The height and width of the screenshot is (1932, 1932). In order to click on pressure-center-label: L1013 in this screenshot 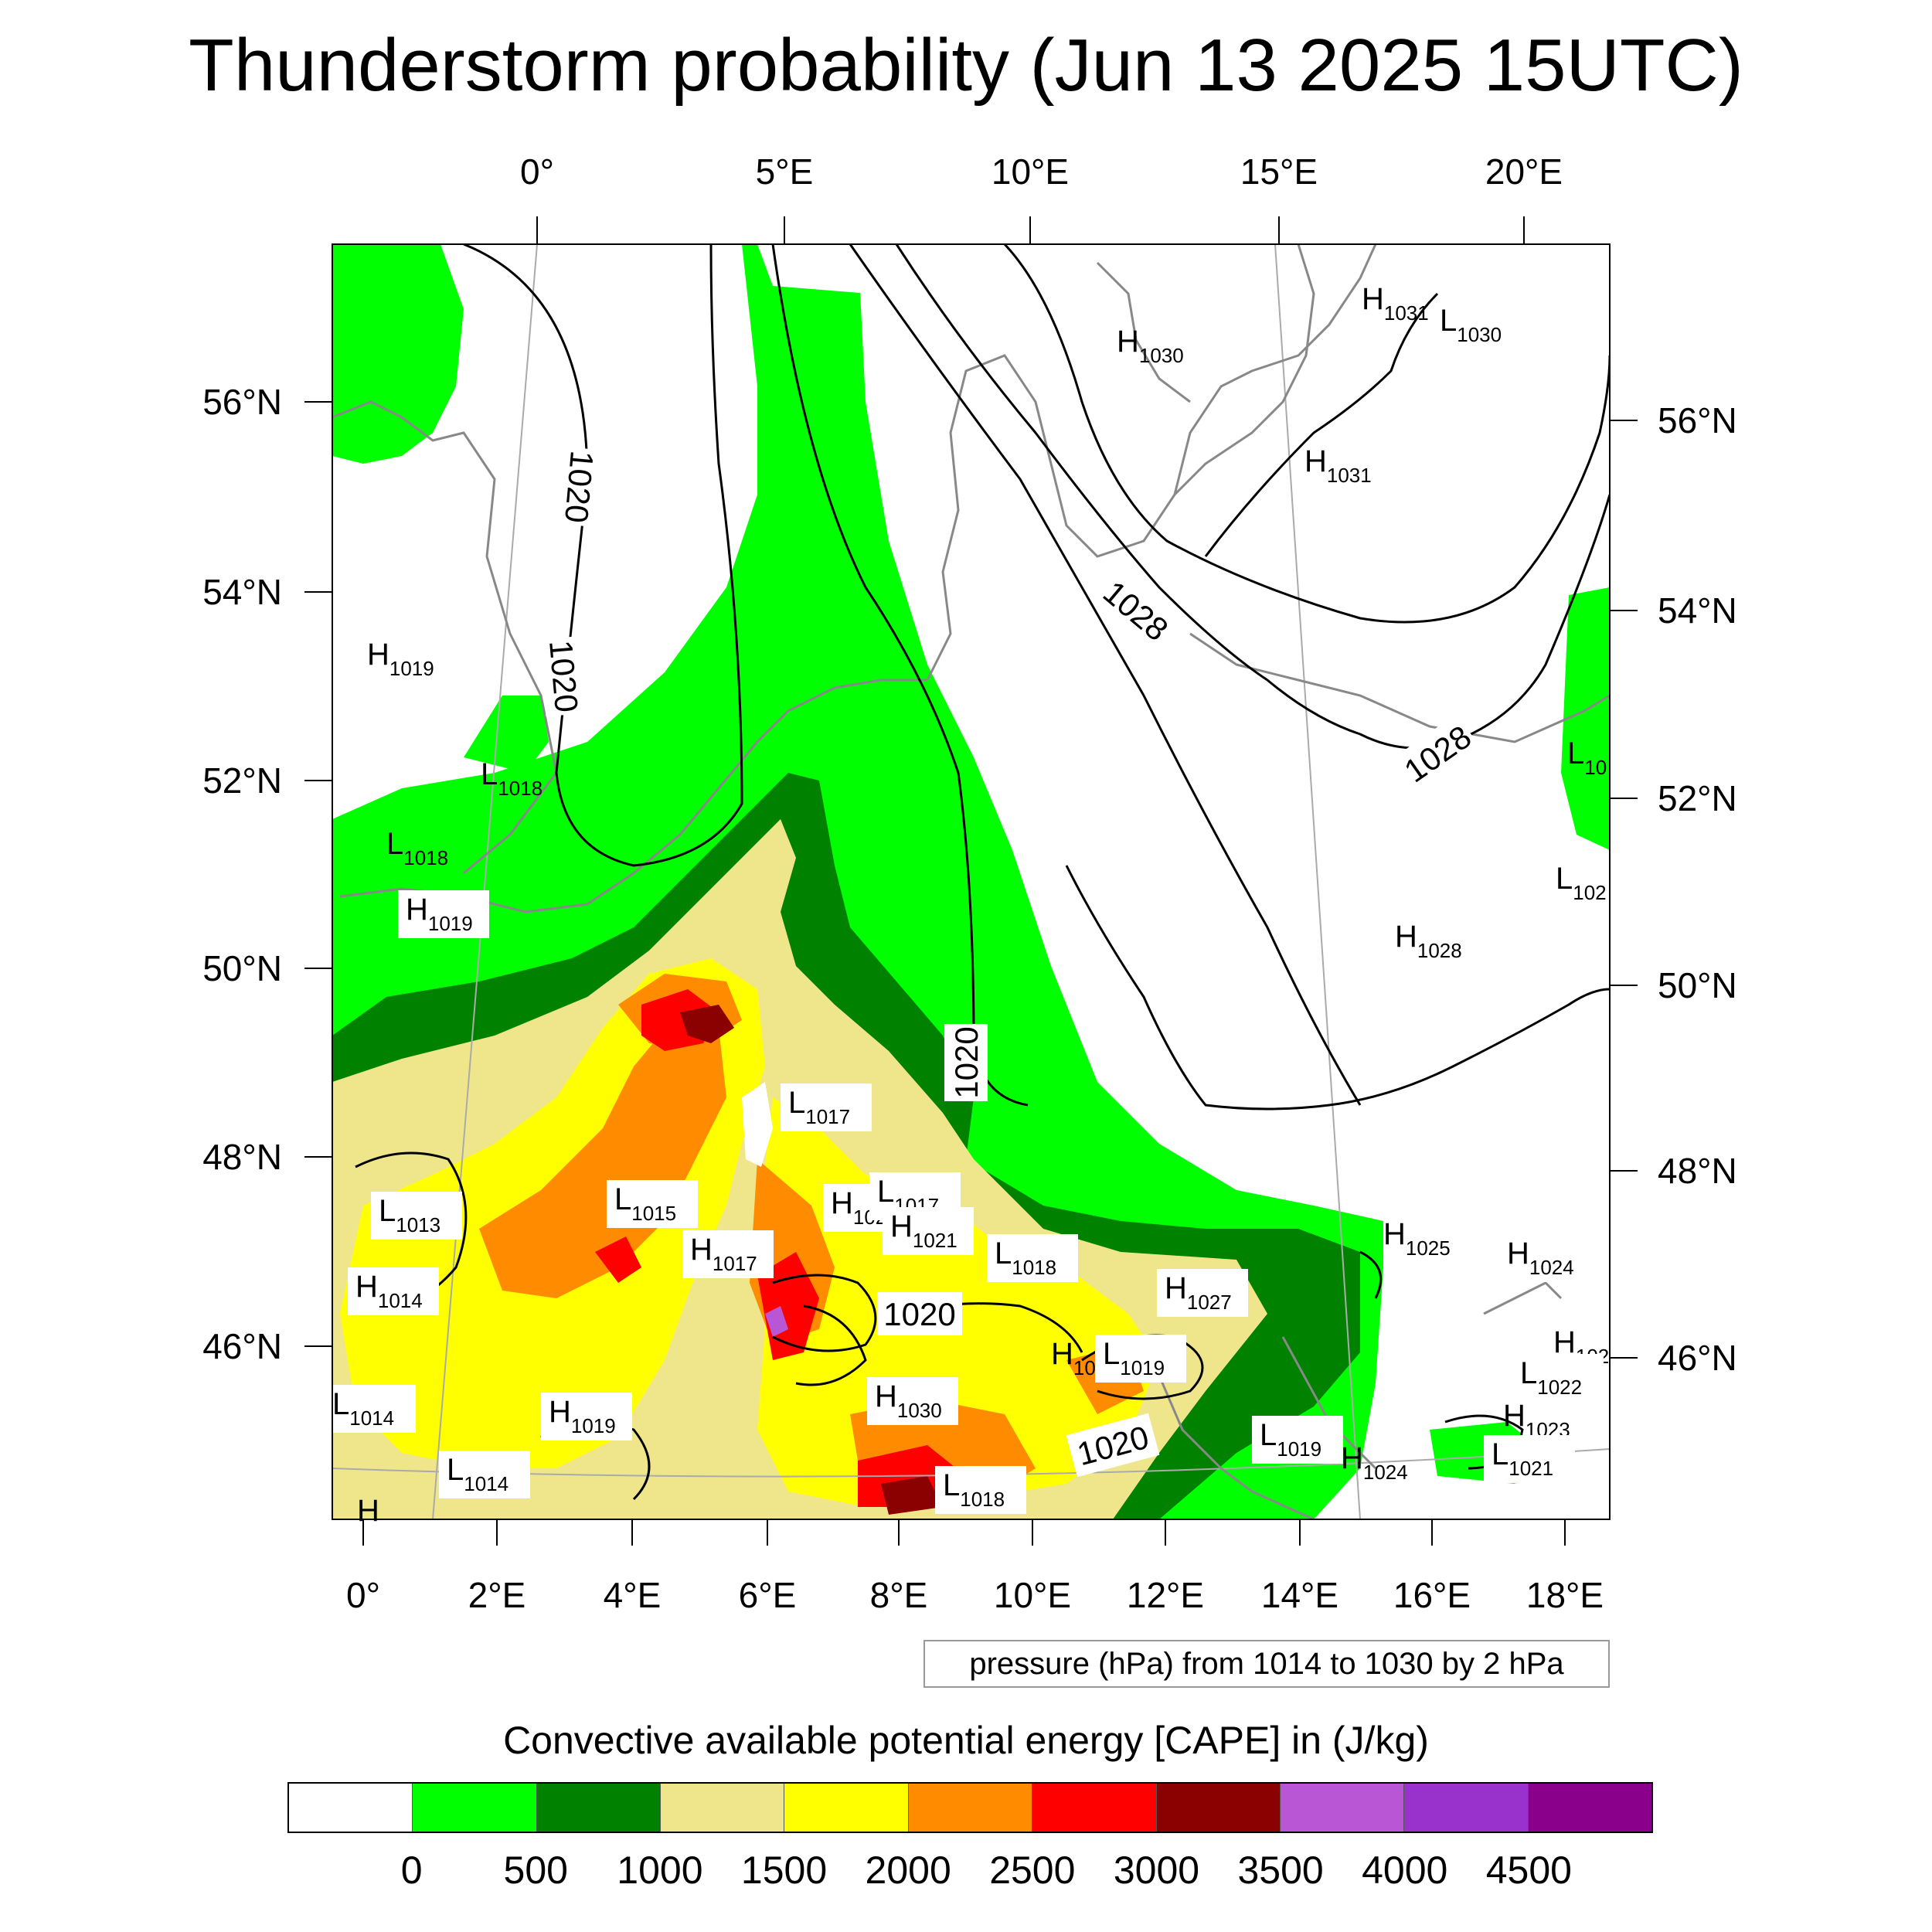, I will do `click(410, 1215)`.